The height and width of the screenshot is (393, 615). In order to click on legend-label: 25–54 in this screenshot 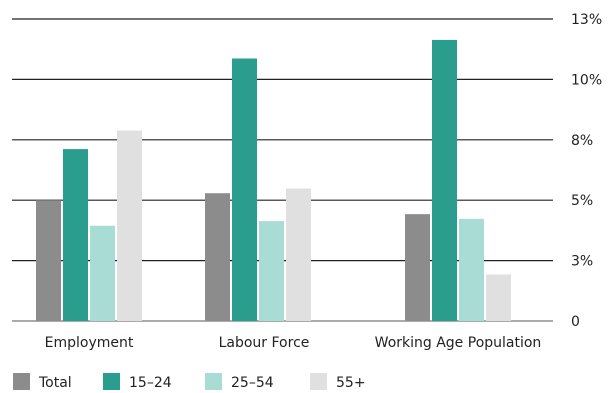, I will do `click(252, 383)`.